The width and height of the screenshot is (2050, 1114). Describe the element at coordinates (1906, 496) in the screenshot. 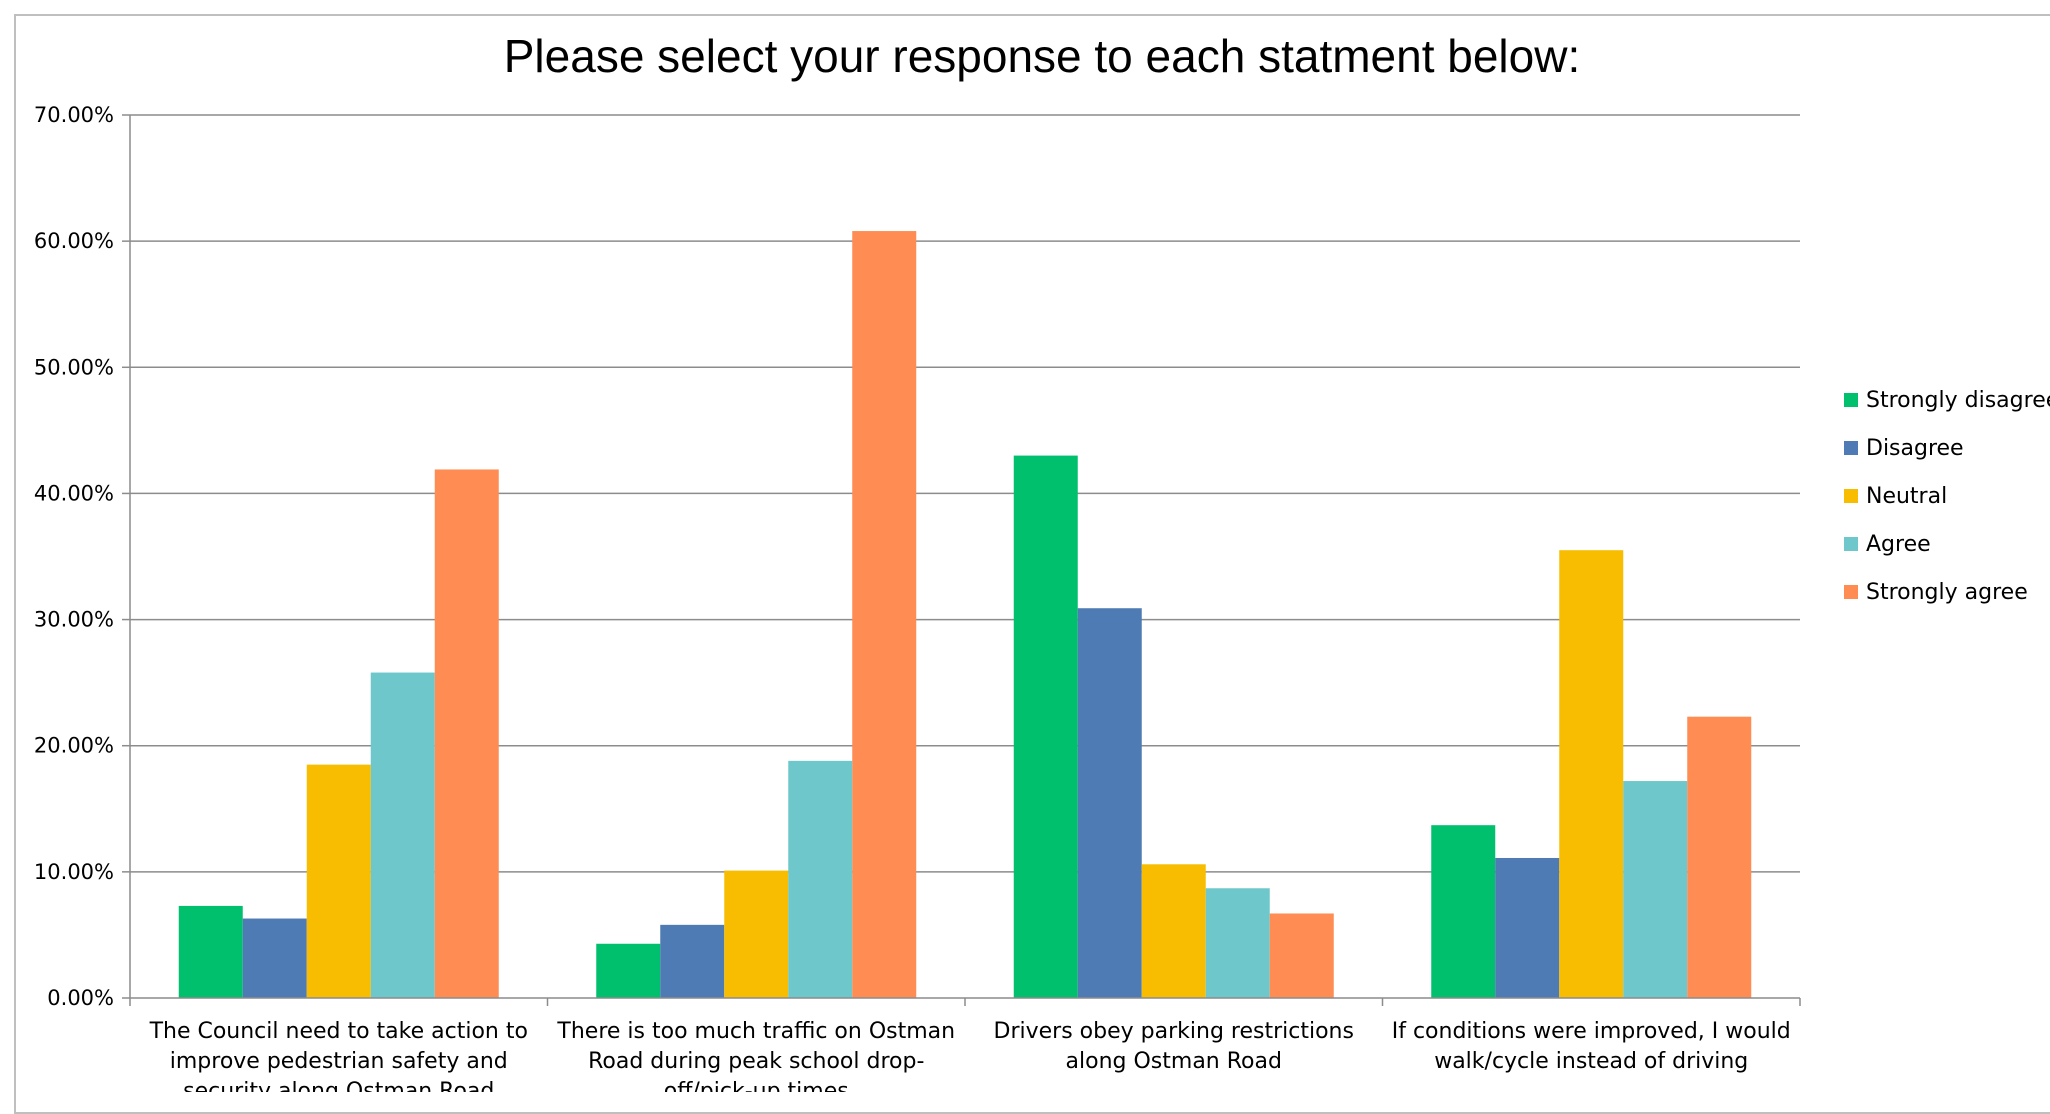

I see `legend-label: Neutral` at that location.